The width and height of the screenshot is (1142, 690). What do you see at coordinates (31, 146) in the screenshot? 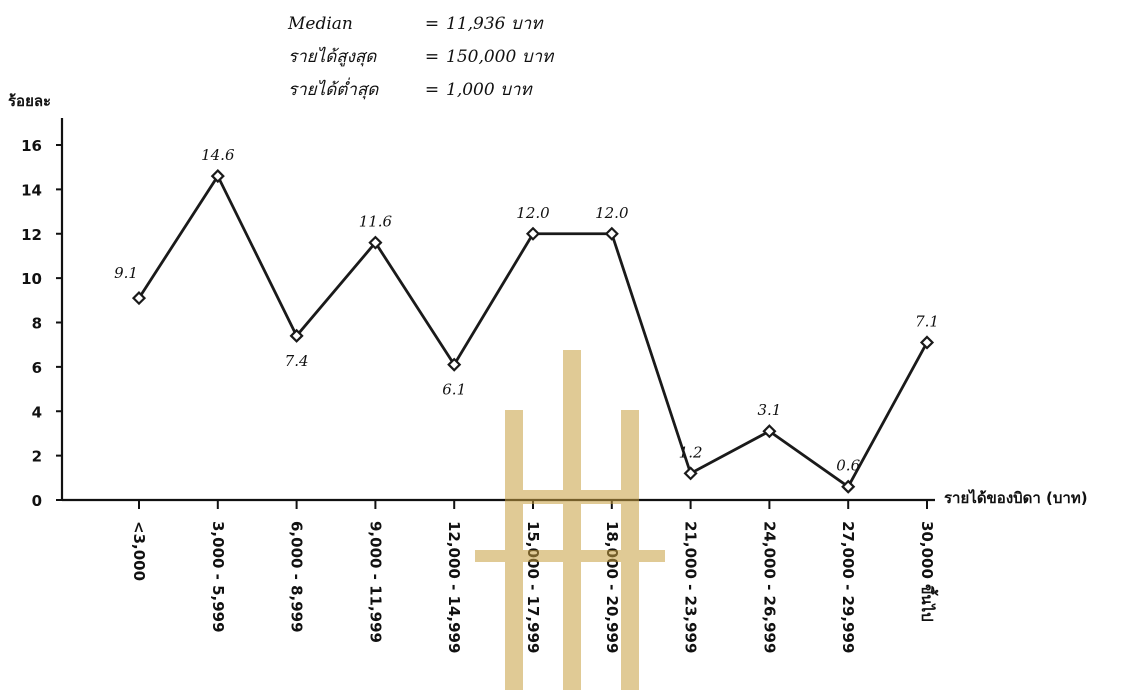
I see `y-tick-label: 16` at bounding box center [31, 146].